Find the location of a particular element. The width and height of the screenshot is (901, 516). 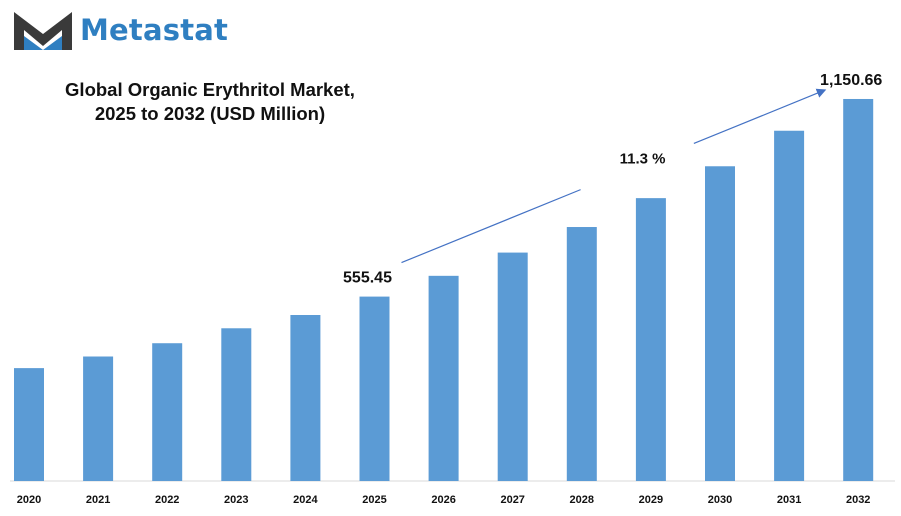

x-tick-label: 2025 is located at coordinates (374, 500).